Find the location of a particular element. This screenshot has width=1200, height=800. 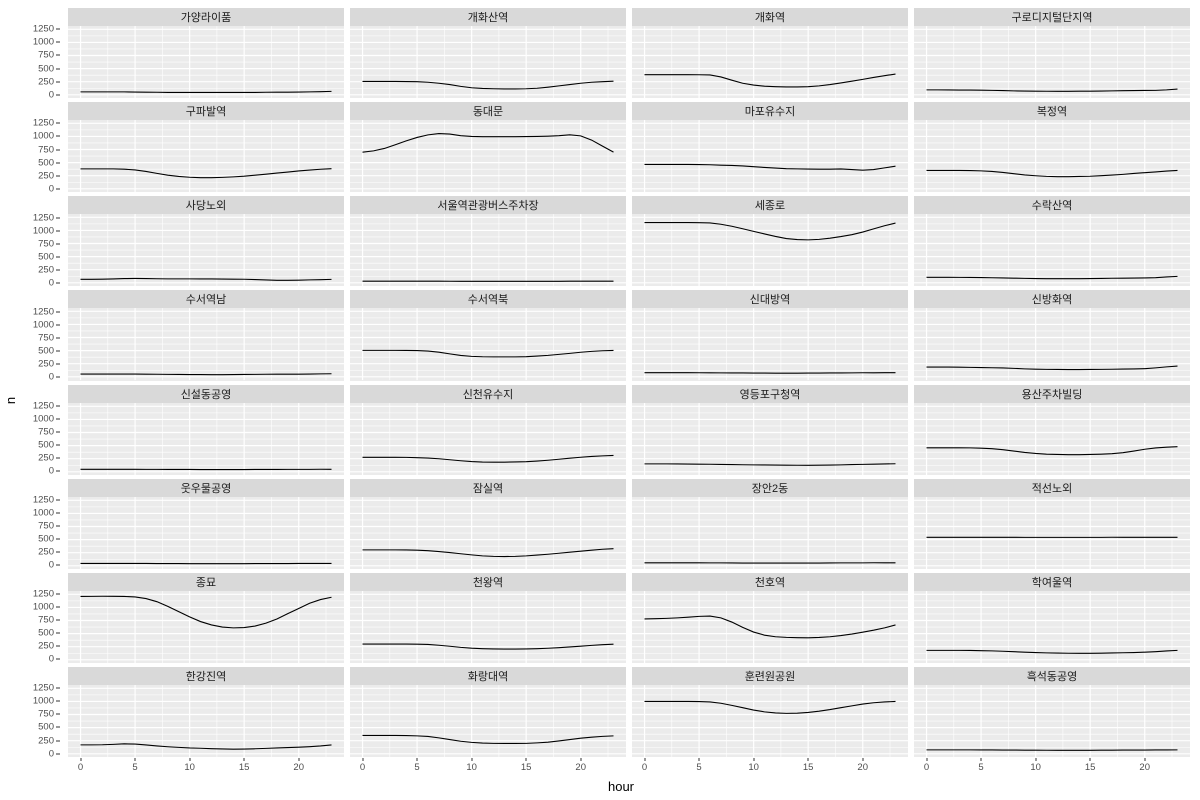

facet-3: 개화역 is located at coordinates (770, 53).